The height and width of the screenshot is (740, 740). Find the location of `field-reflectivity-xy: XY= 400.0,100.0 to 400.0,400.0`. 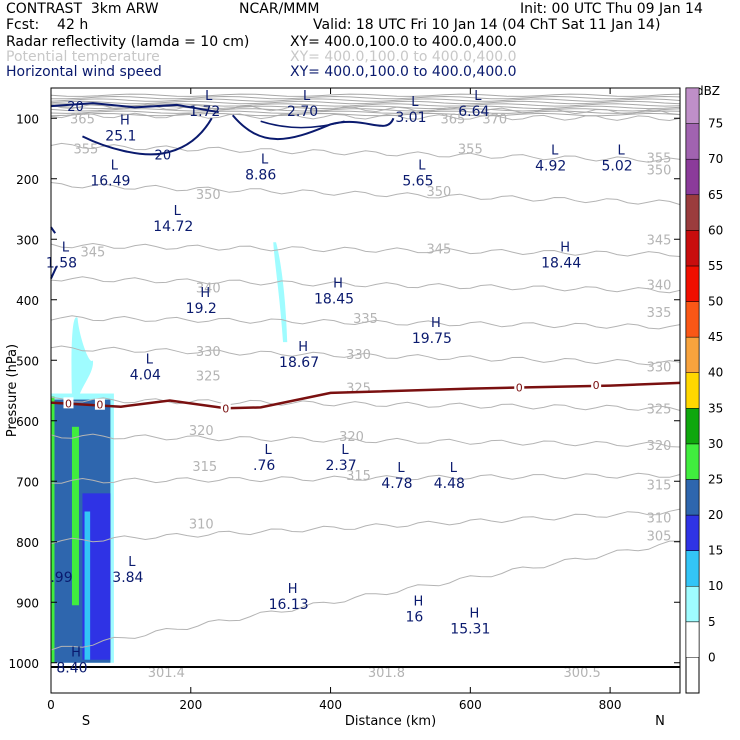

field-reflectivity-xy: XY= 400.0,100.0 to 400.0,400.0 is located at coordinates (403, 42).